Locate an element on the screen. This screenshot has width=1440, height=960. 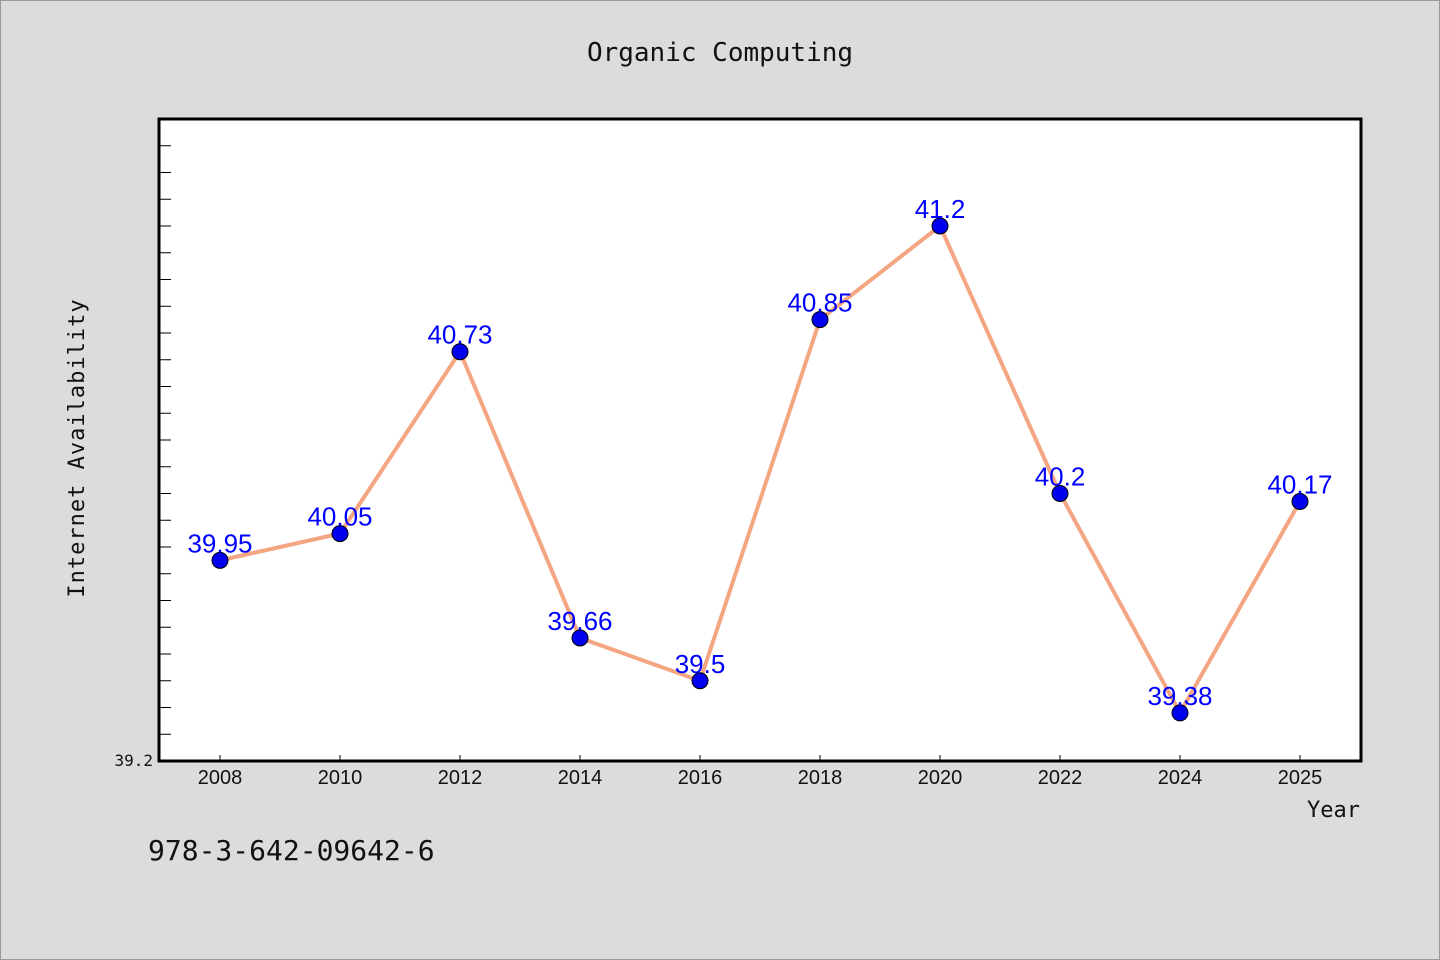
data-label: 39.95 is located at coordinates (219, 543).